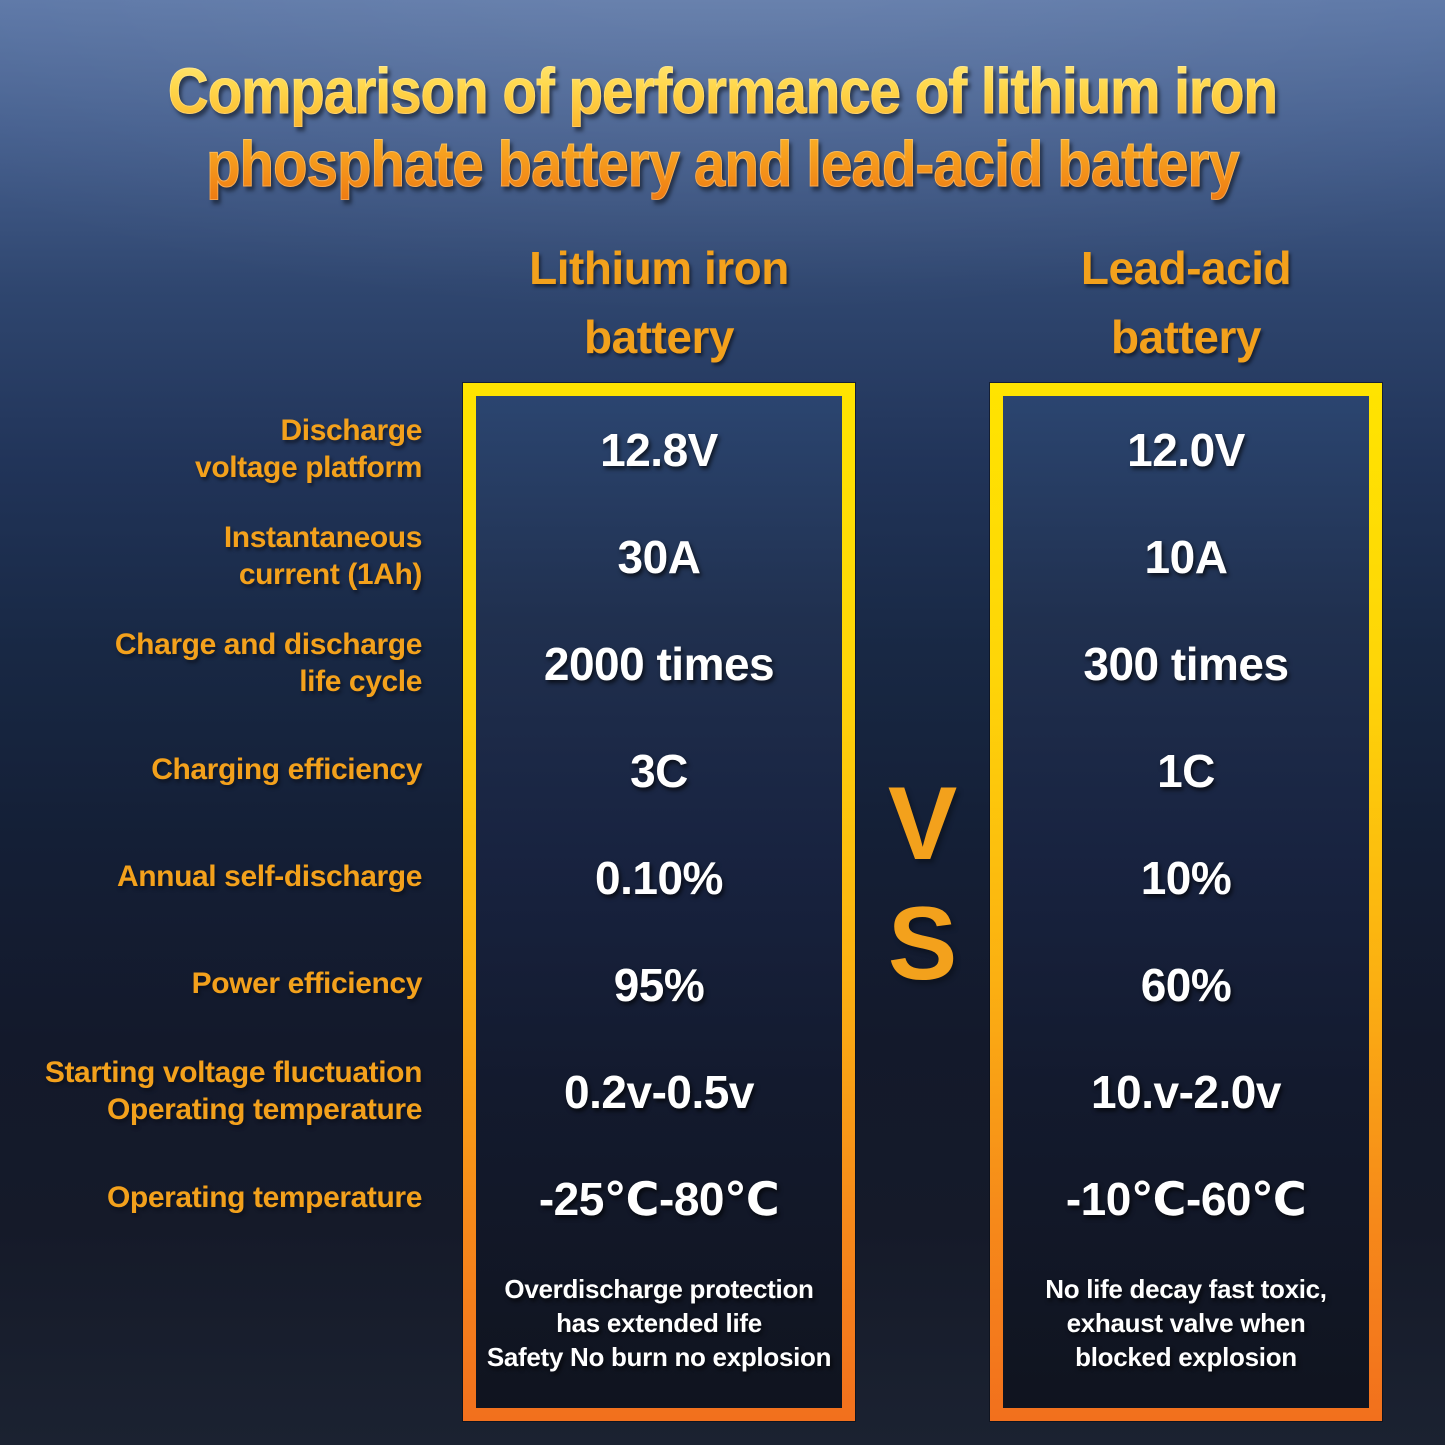 The image size is (1445, 1445). I want to click on lithium-value-discharge-voltage: 12.8V, so click(659, 449).